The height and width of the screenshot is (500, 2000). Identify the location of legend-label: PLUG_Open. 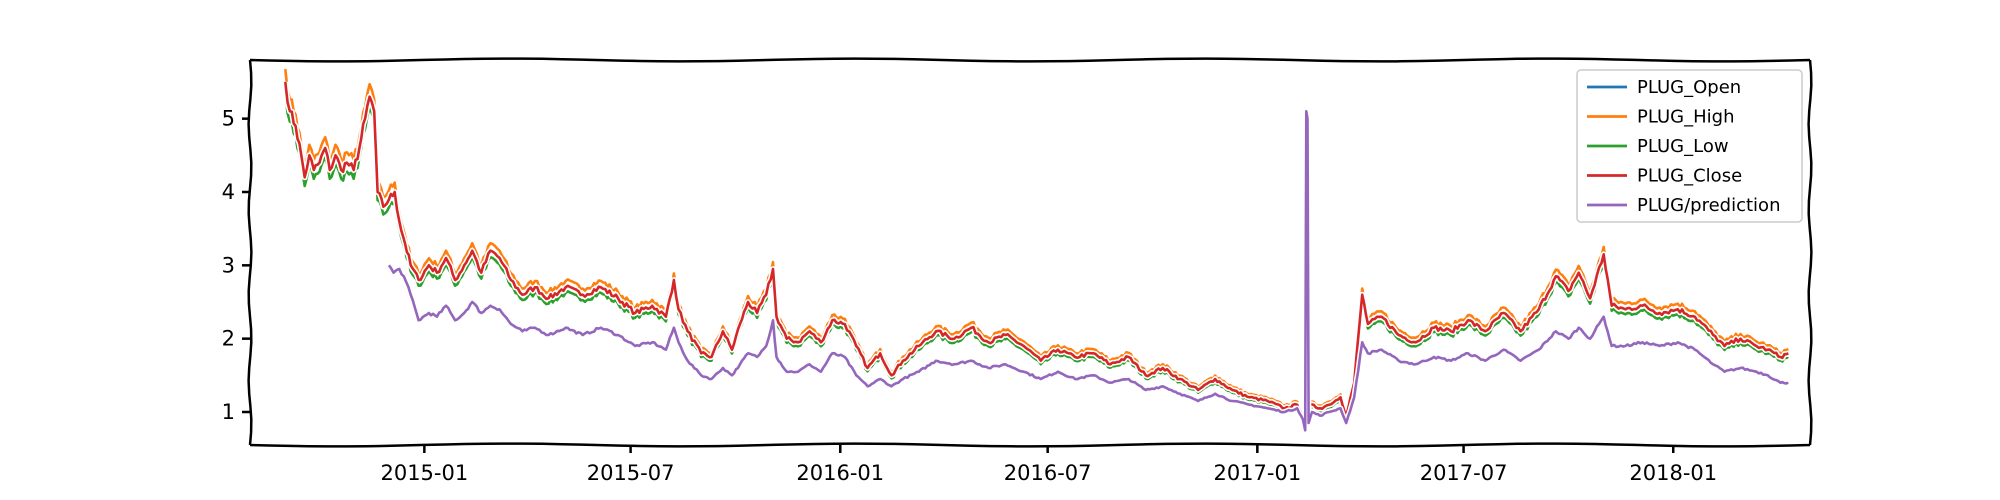
(1689, 87).